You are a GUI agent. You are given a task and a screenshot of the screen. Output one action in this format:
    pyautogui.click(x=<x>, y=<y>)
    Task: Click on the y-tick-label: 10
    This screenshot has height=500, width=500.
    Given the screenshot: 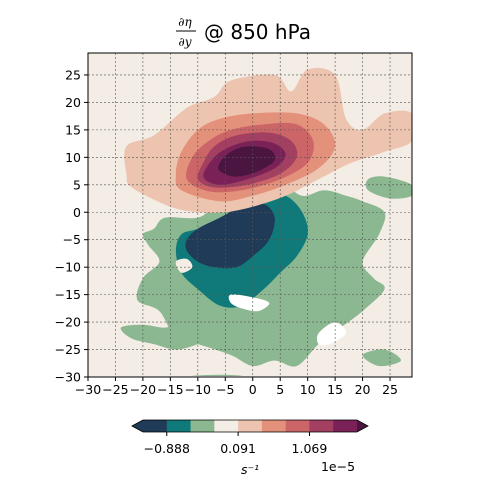 What is the action you would take?
    pyautogui.click(x=73, y=157)
    